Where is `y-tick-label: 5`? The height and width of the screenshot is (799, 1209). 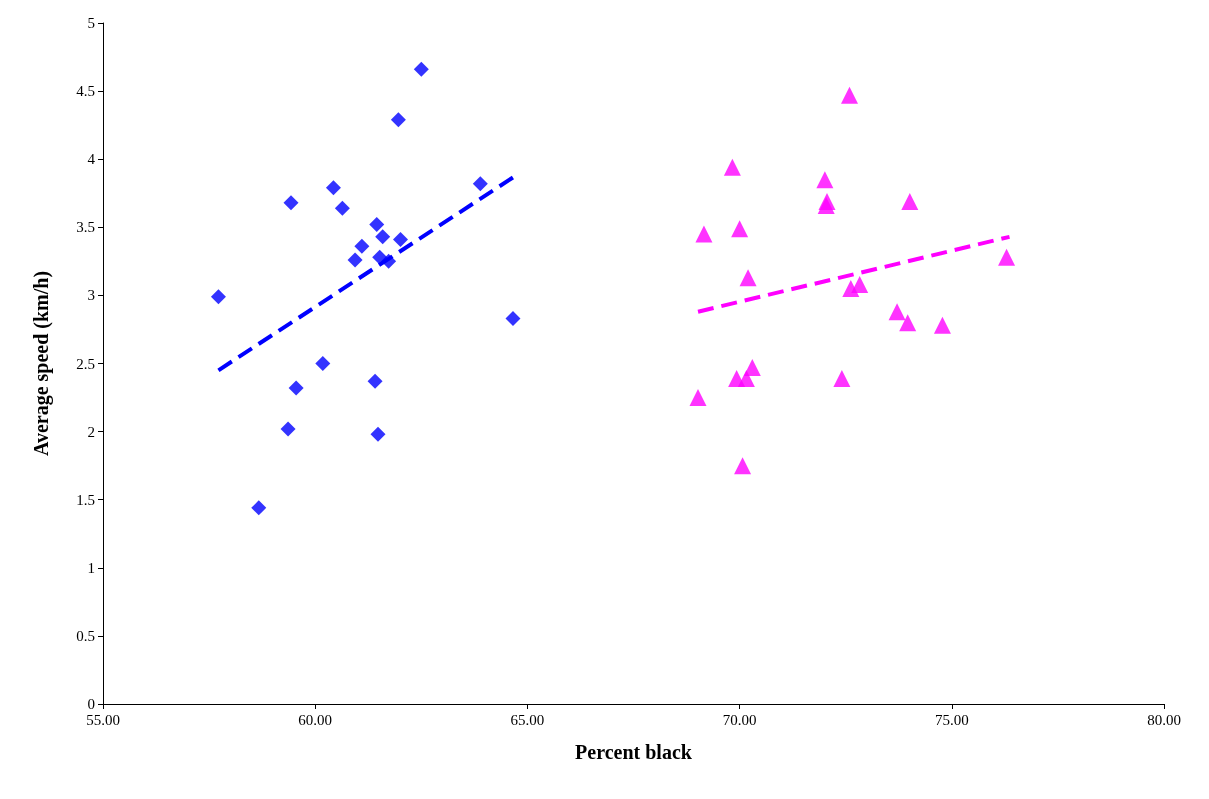 y-tick-label: 5 is located at coordinates (91, 23).